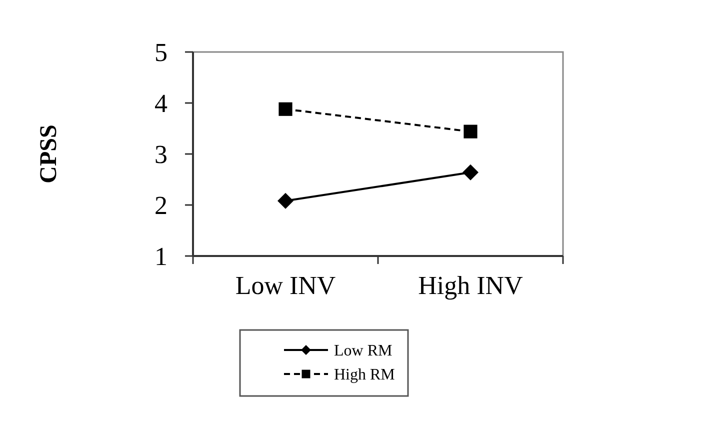  What do you see at coordinates (161, 53) in the screenshot?
I see `y-tick-label: 5` at bounding box center [161, 53].